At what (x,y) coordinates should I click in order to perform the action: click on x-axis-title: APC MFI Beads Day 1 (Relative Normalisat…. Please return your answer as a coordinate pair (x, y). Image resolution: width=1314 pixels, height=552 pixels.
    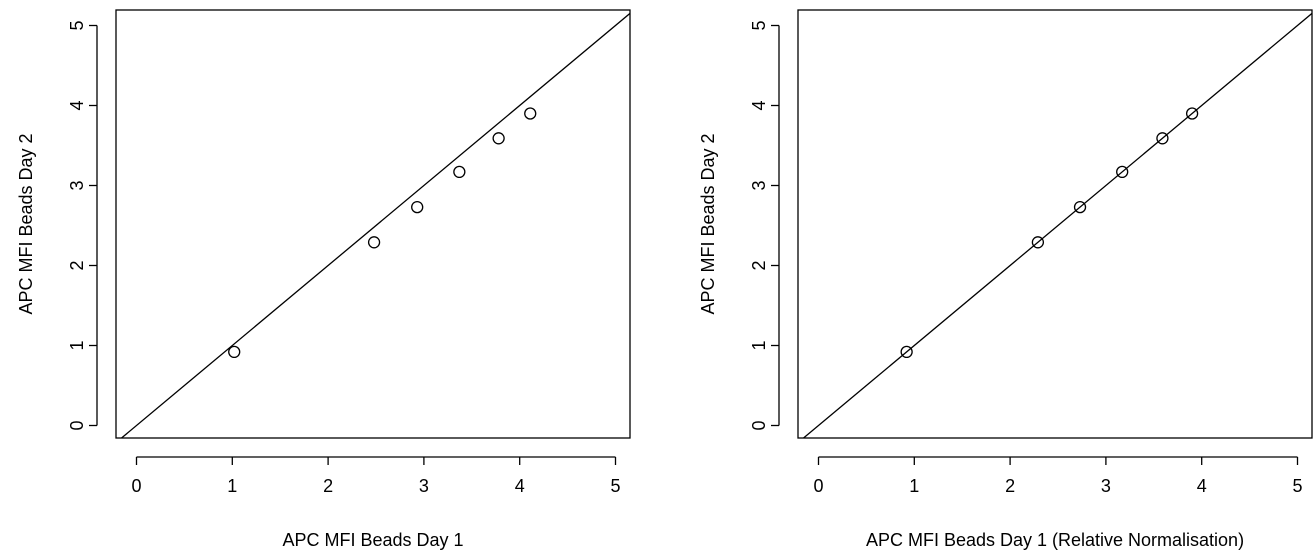
    Looking at the image, I should click on (1055, 540).